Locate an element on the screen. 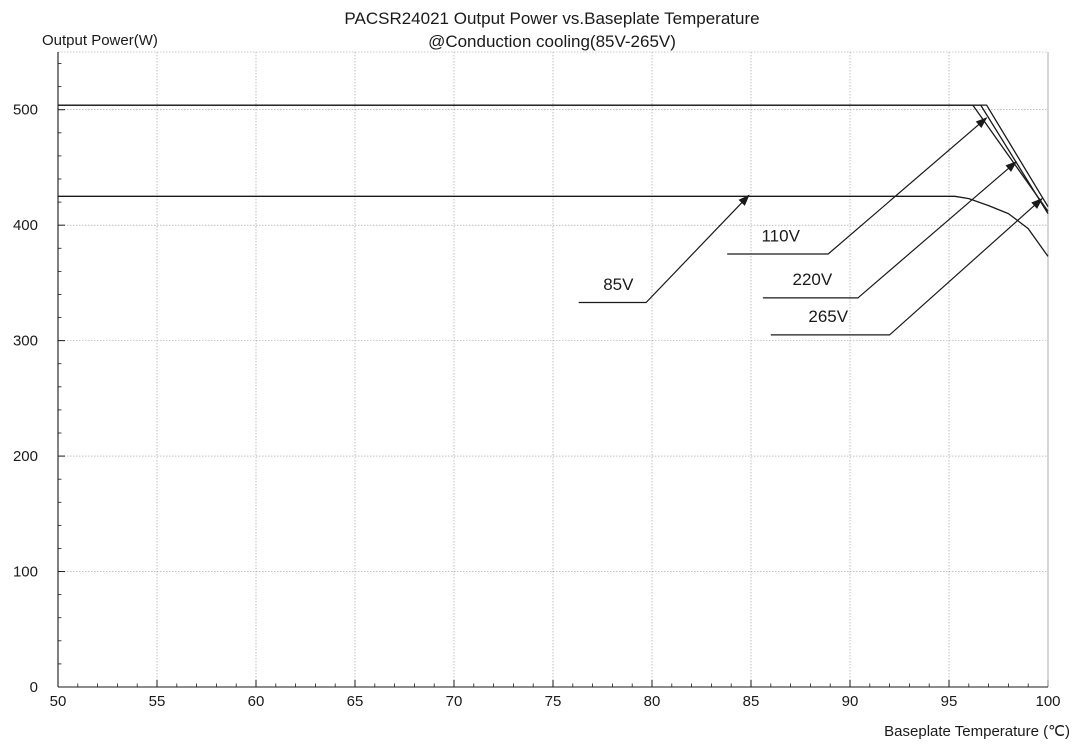  x-tick-label: 90 is located at coordinates (850, 701).